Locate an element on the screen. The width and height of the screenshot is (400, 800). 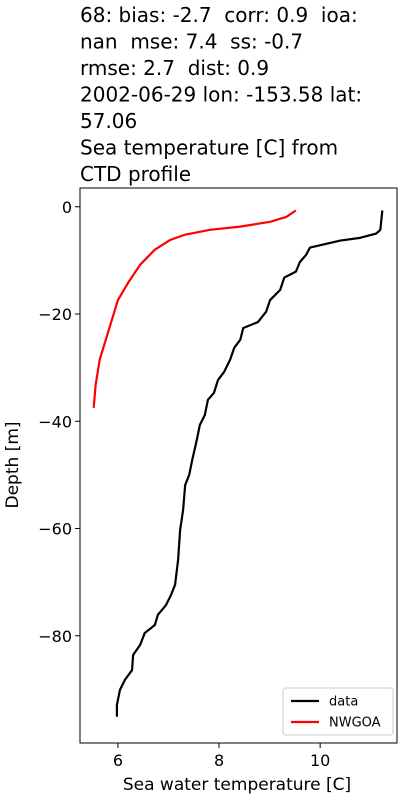
chart-title: Sea temperature [C] from is located at coordinates (209, 148).